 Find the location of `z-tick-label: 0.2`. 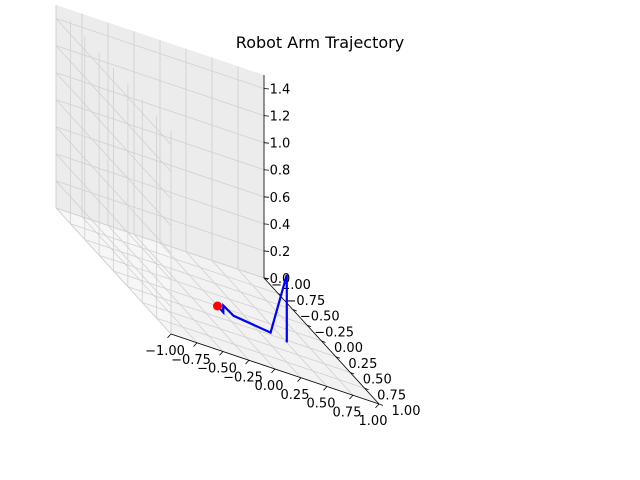

z-tick-label: 0.2 is located at coordinates (280, 252).